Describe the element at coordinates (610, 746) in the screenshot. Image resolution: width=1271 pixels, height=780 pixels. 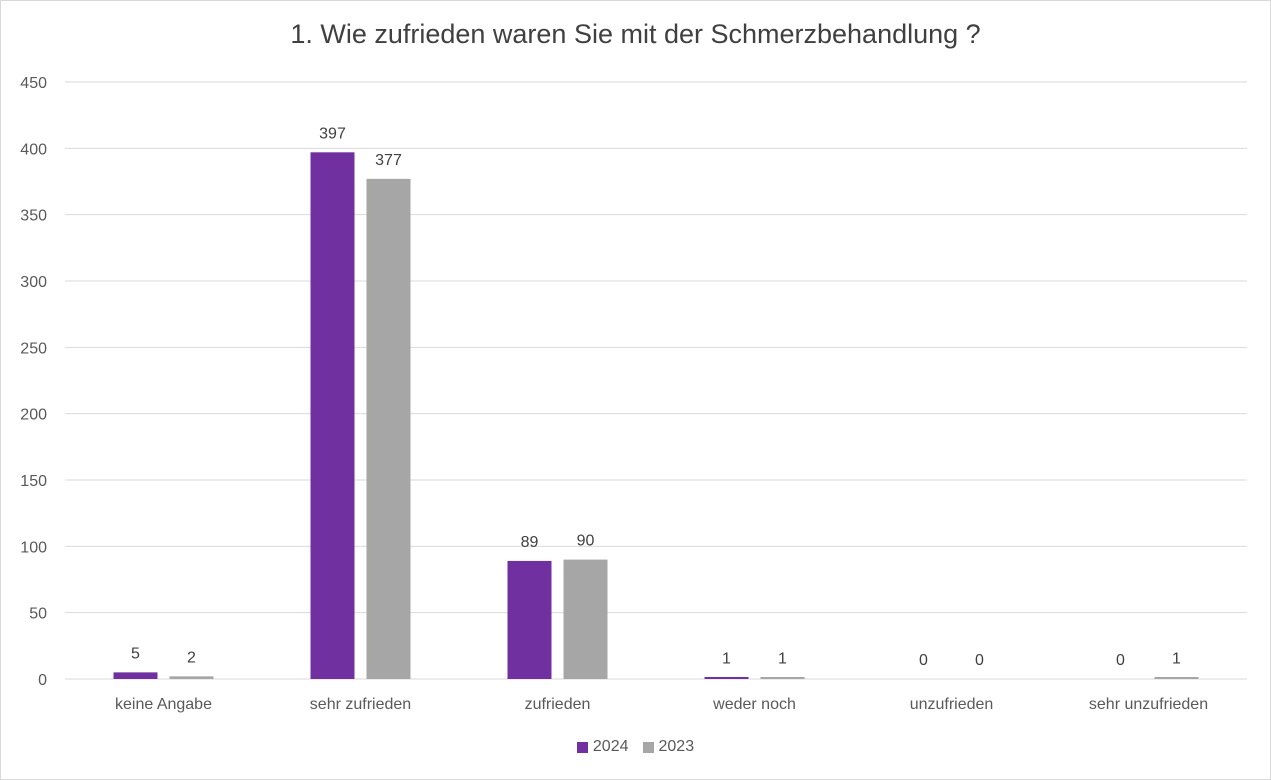
I see `legend-label: 2024` at that location.